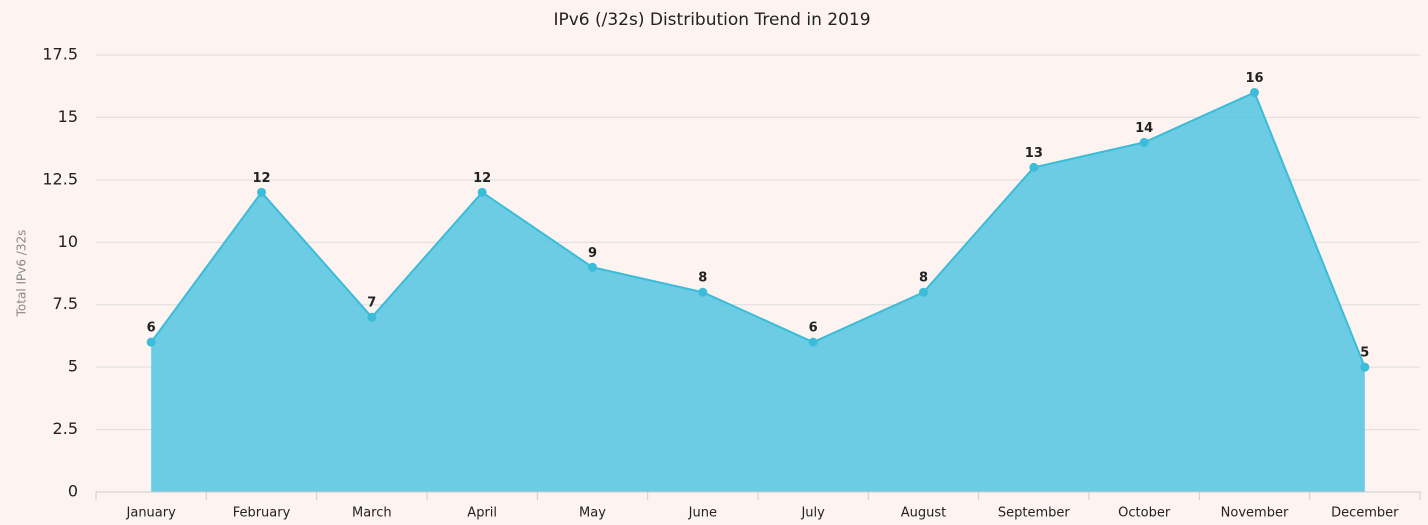 The image size is (1428, 525). Describe the element at coordinates (68, 241) in the screenshot. I see `y-tick-label: 10` at that location.